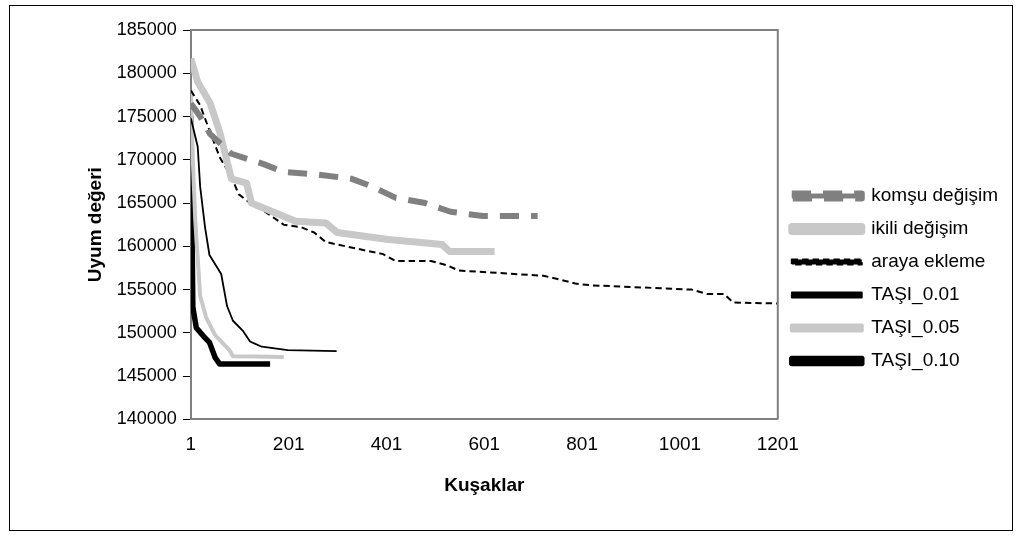 The height and width of the screenshot is (537, 1023). Describe the element at coordinates (146, 245) in the screenshot. I see `y-tick-label: 160000` at that location.